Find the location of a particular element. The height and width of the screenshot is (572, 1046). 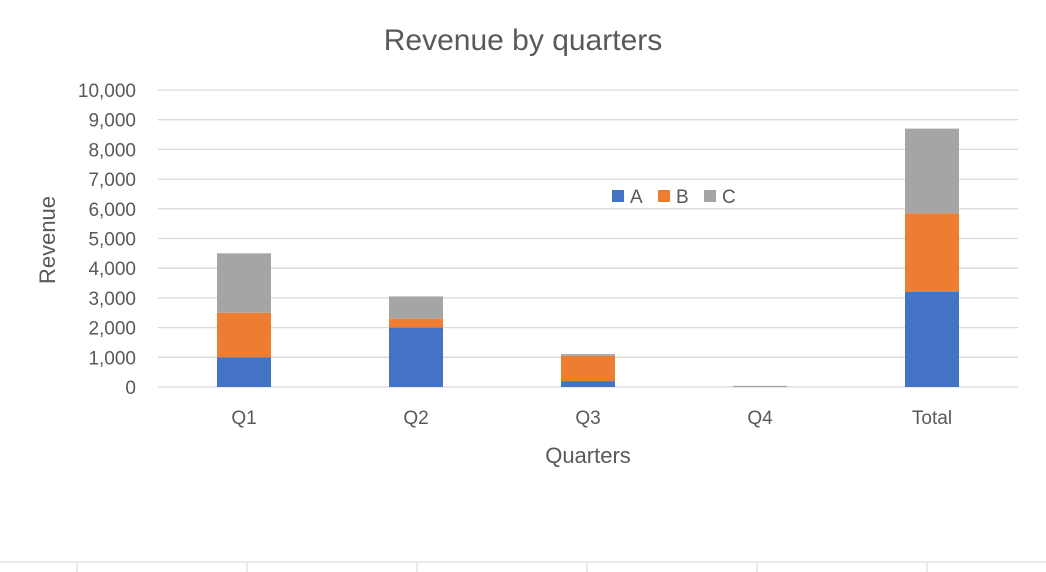

x-tick-label: Q1 is located at coordinates (243, 418).